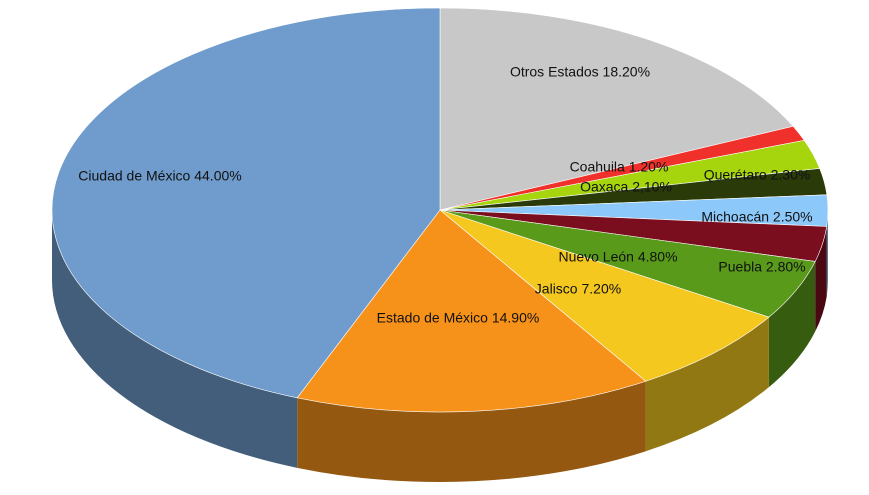 The height and width of the screenshot is (495, 869). Describe the element at coordinates (458, 318) in the screenshot. I see `data-label-estado-de-mexico: Estado de México 14.90%` at that location.